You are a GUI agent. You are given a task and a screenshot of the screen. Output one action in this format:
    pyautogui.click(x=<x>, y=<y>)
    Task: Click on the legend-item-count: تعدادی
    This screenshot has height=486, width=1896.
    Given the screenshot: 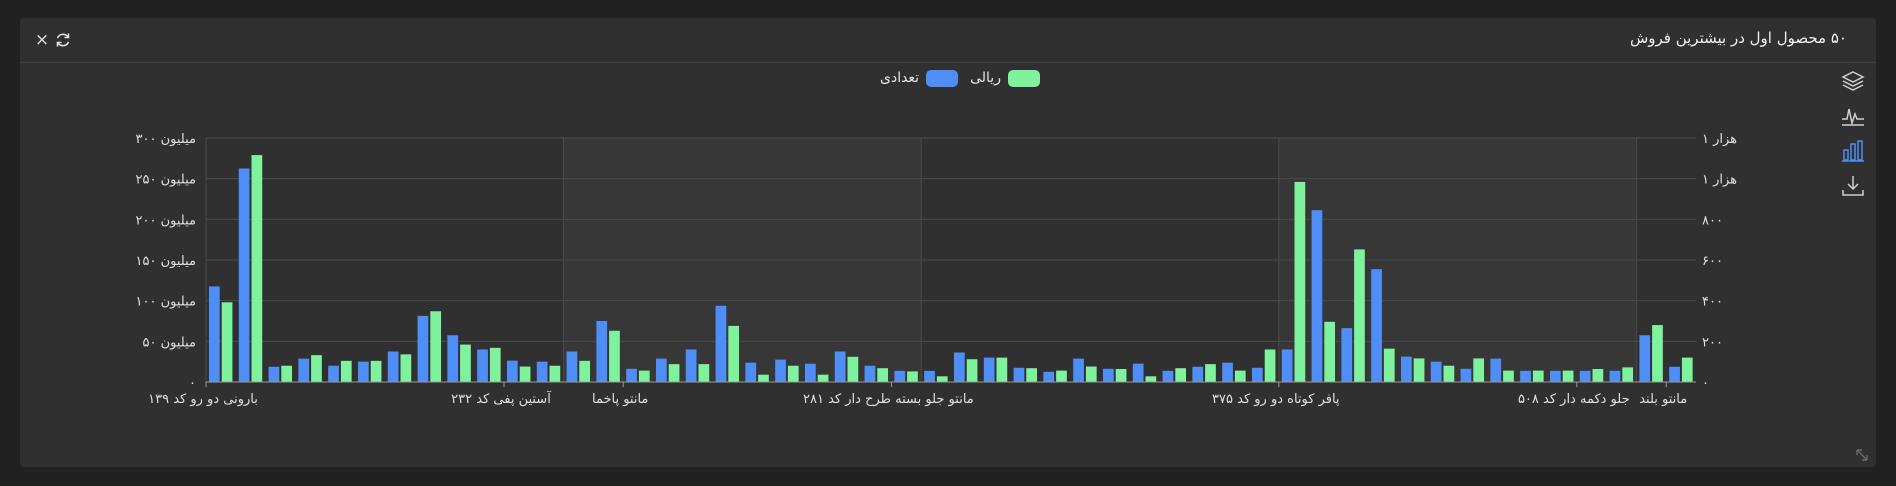 What is the action you would take?
    pyautogui.click(x=919, y=78)
    